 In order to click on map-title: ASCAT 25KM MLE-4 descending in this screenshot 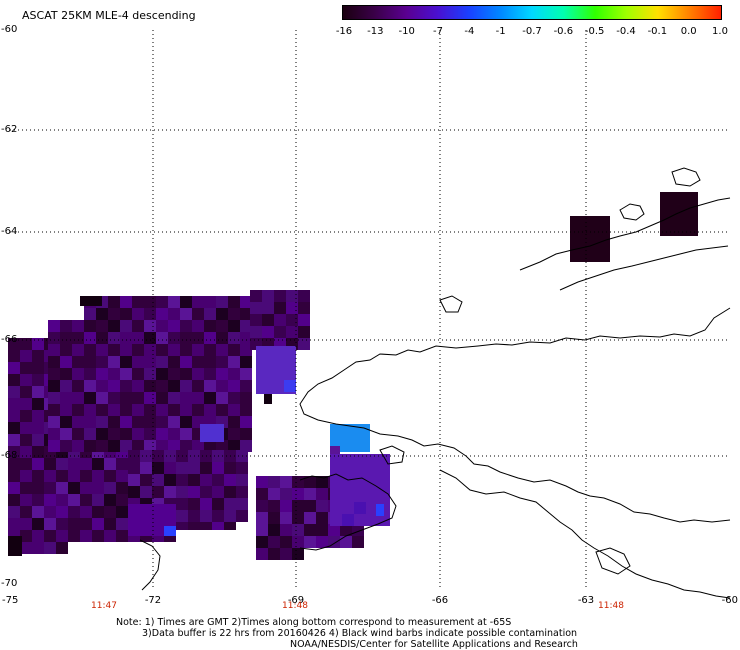, I will do `click(109, 15)`.